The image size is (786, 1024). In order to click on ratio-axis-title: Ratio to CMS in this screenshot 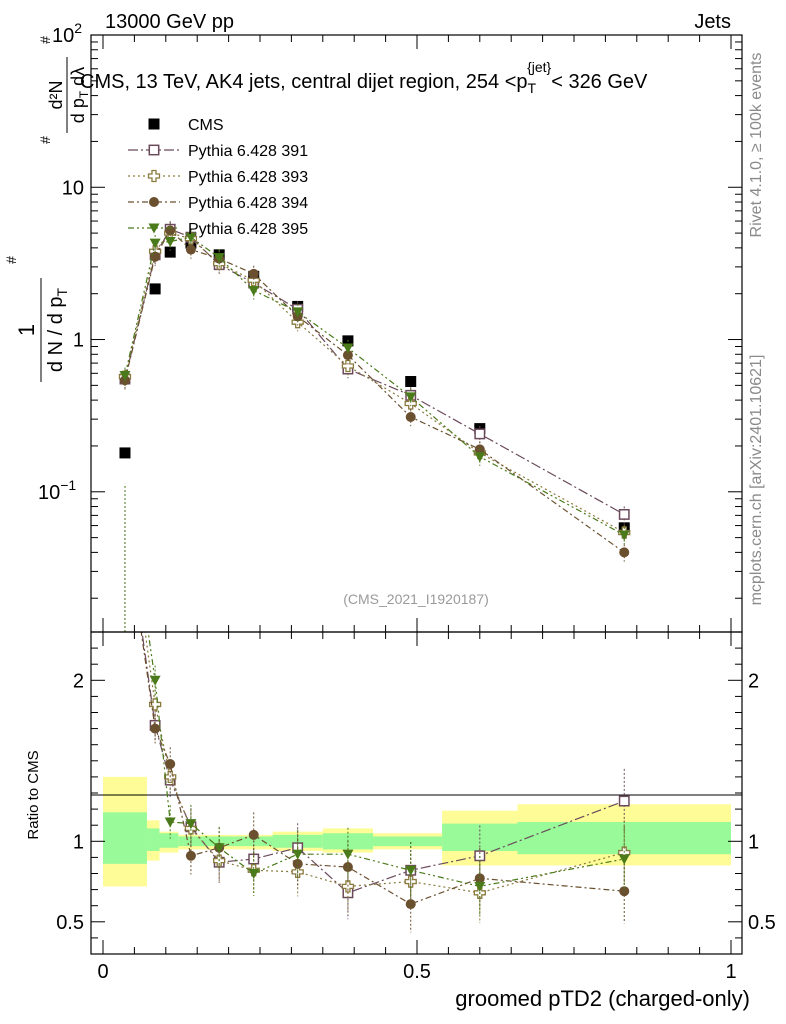, I will do `click(33, 794)`.